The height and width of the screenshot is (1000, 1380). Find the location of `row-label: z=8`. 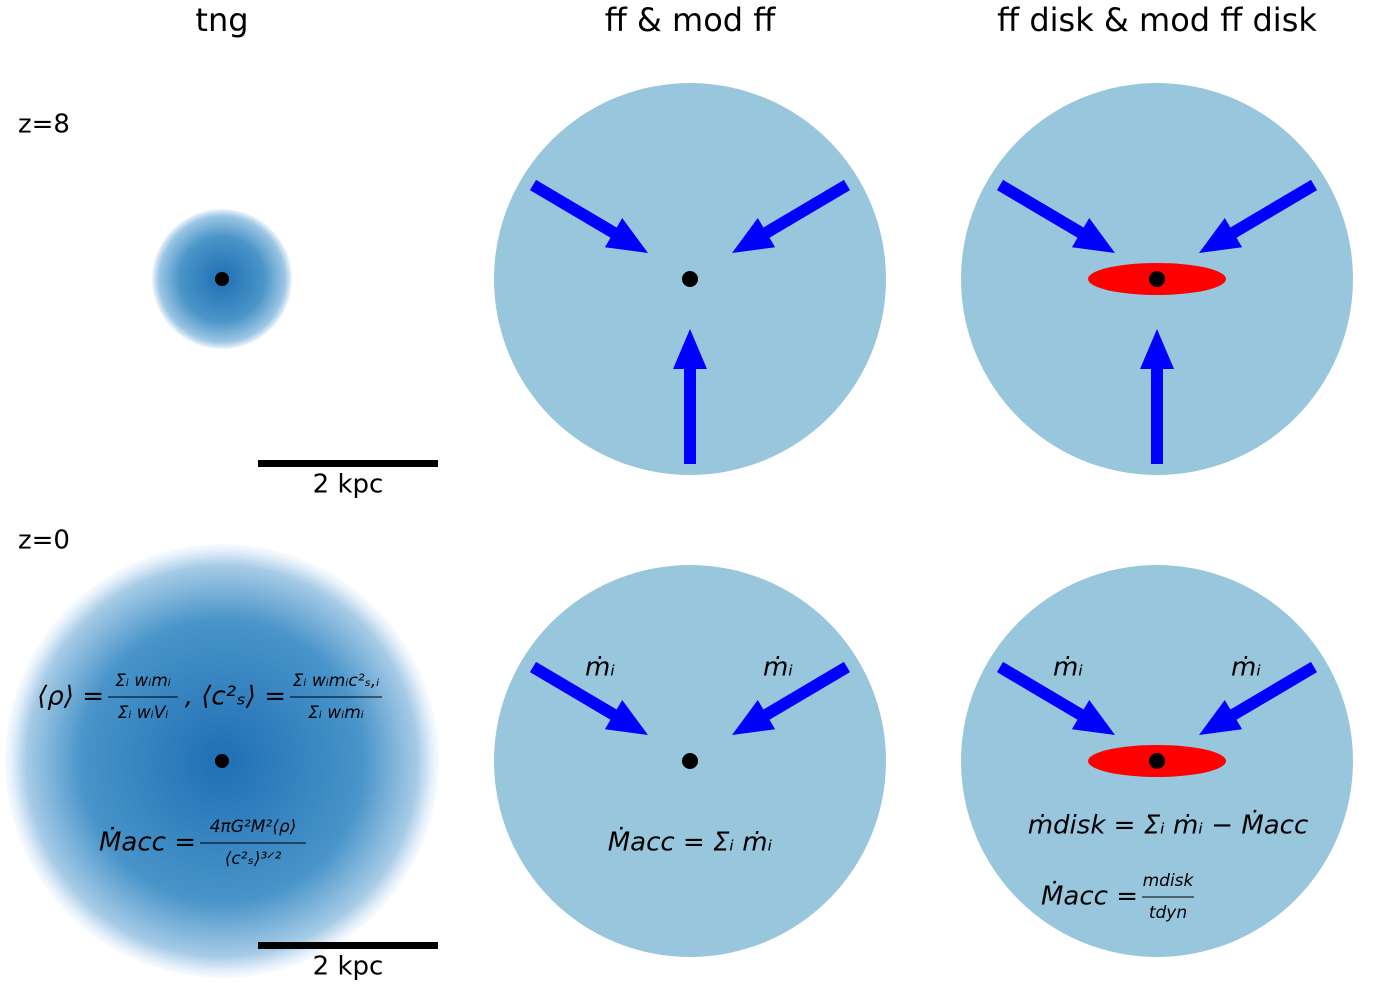

row-label: z=8 is located at coordinates (44, 125).